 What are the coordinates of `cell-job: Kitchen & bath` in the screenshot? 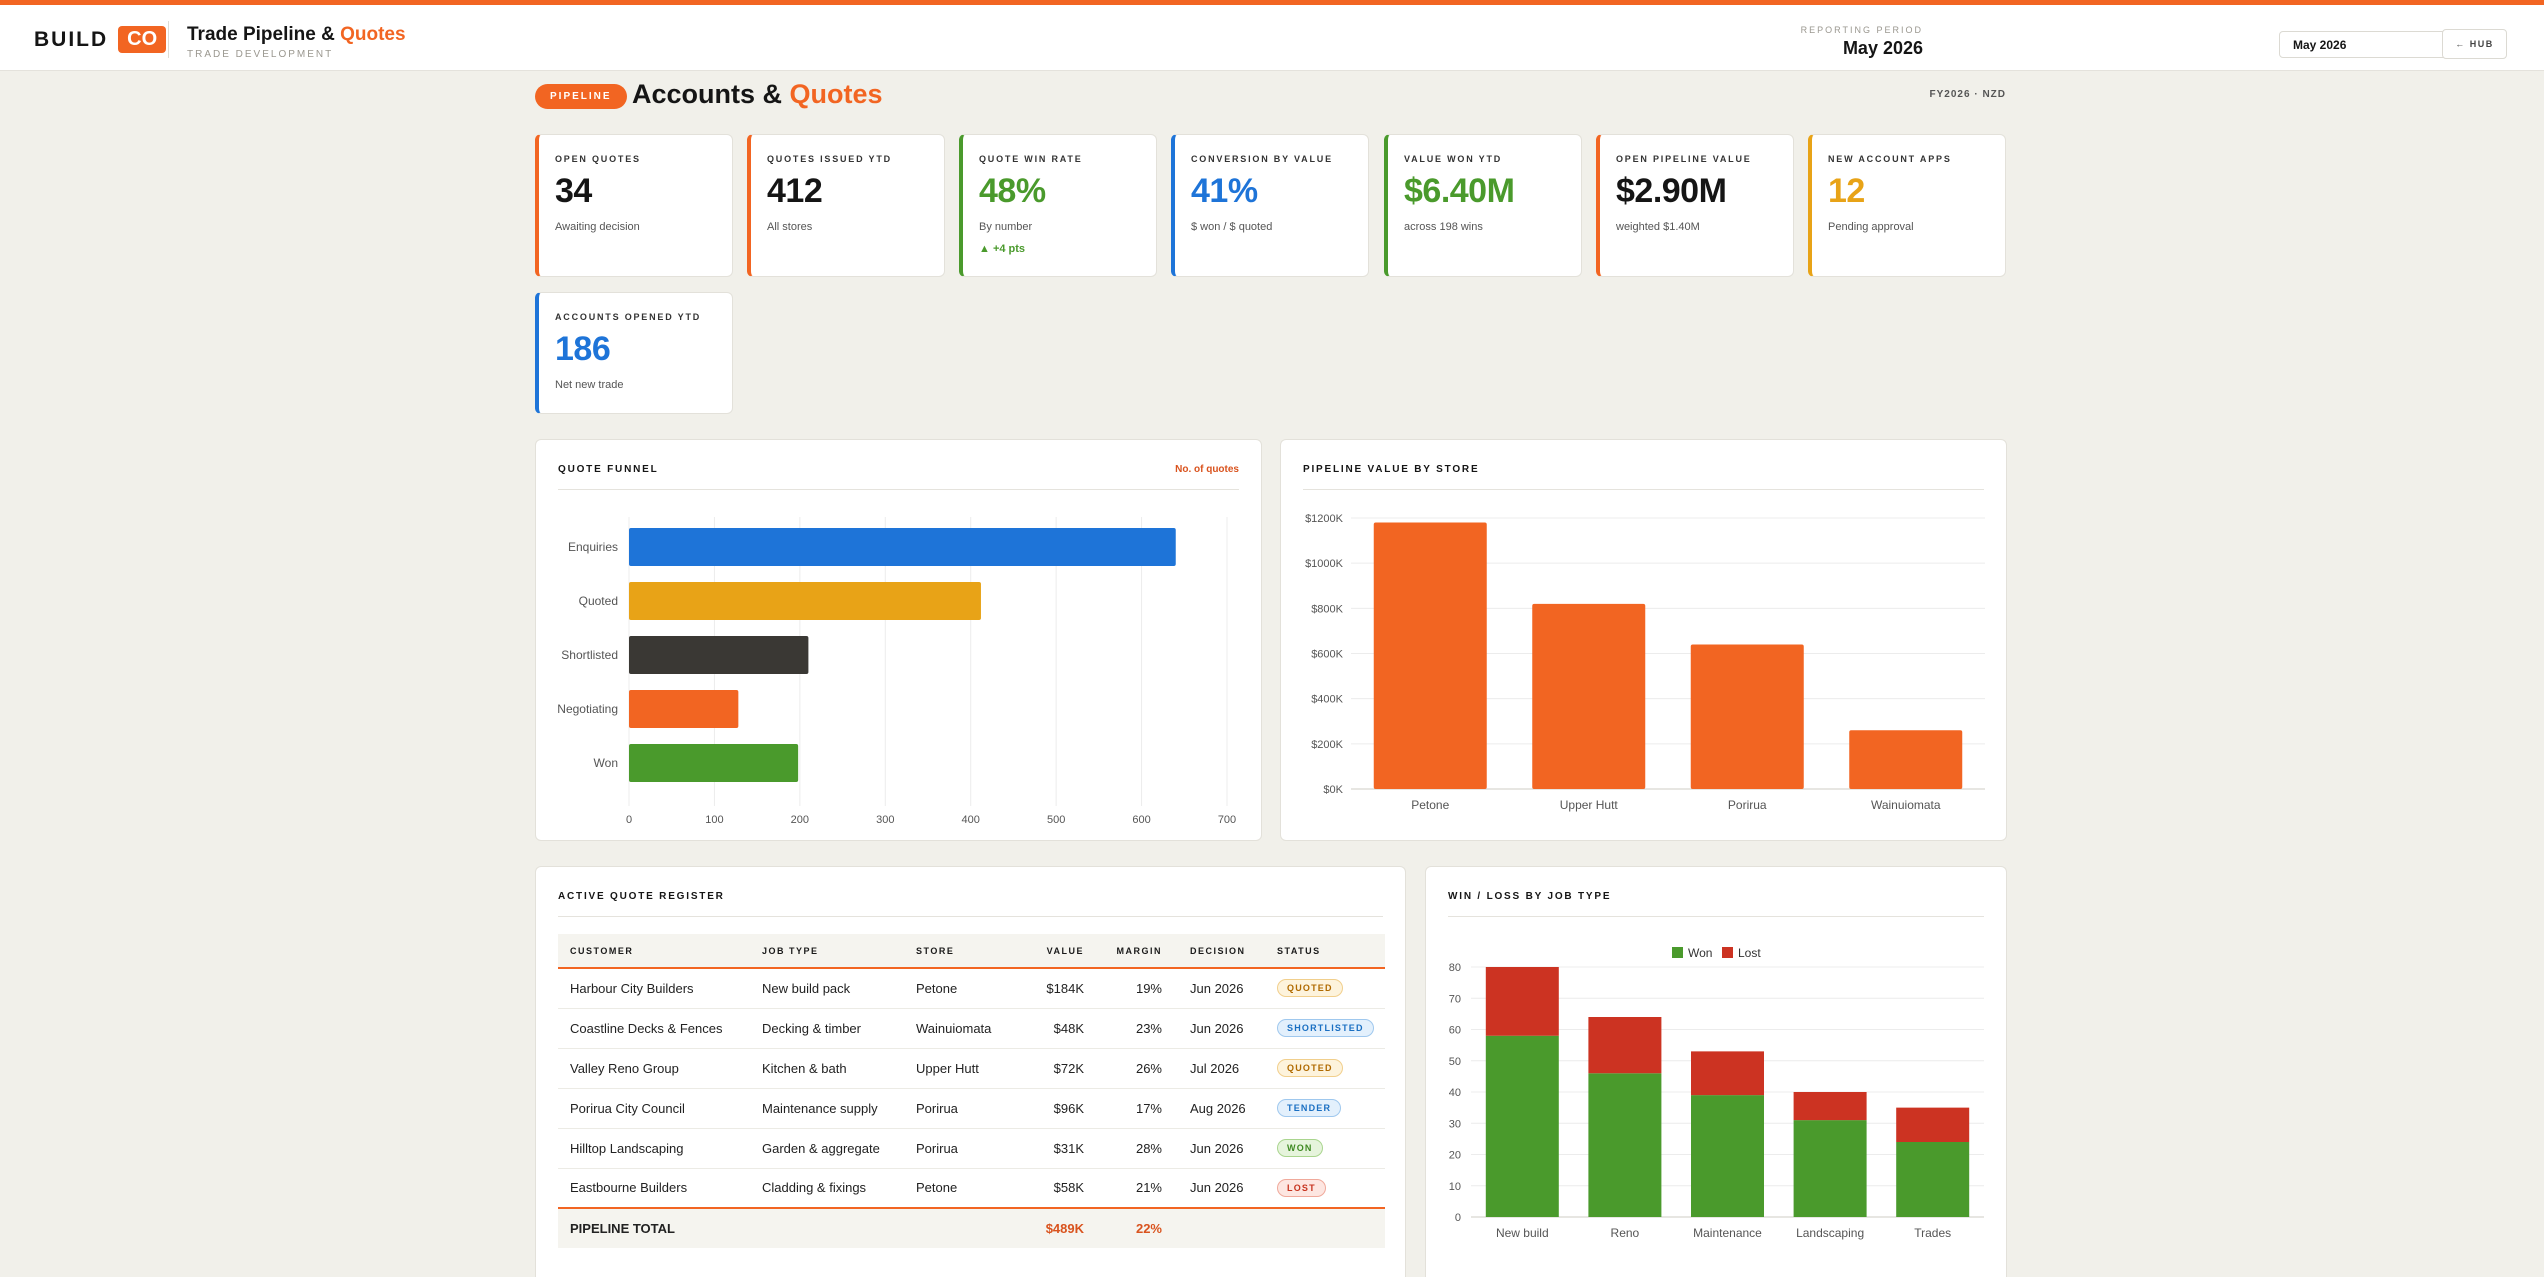 It's located at (827, 1068).